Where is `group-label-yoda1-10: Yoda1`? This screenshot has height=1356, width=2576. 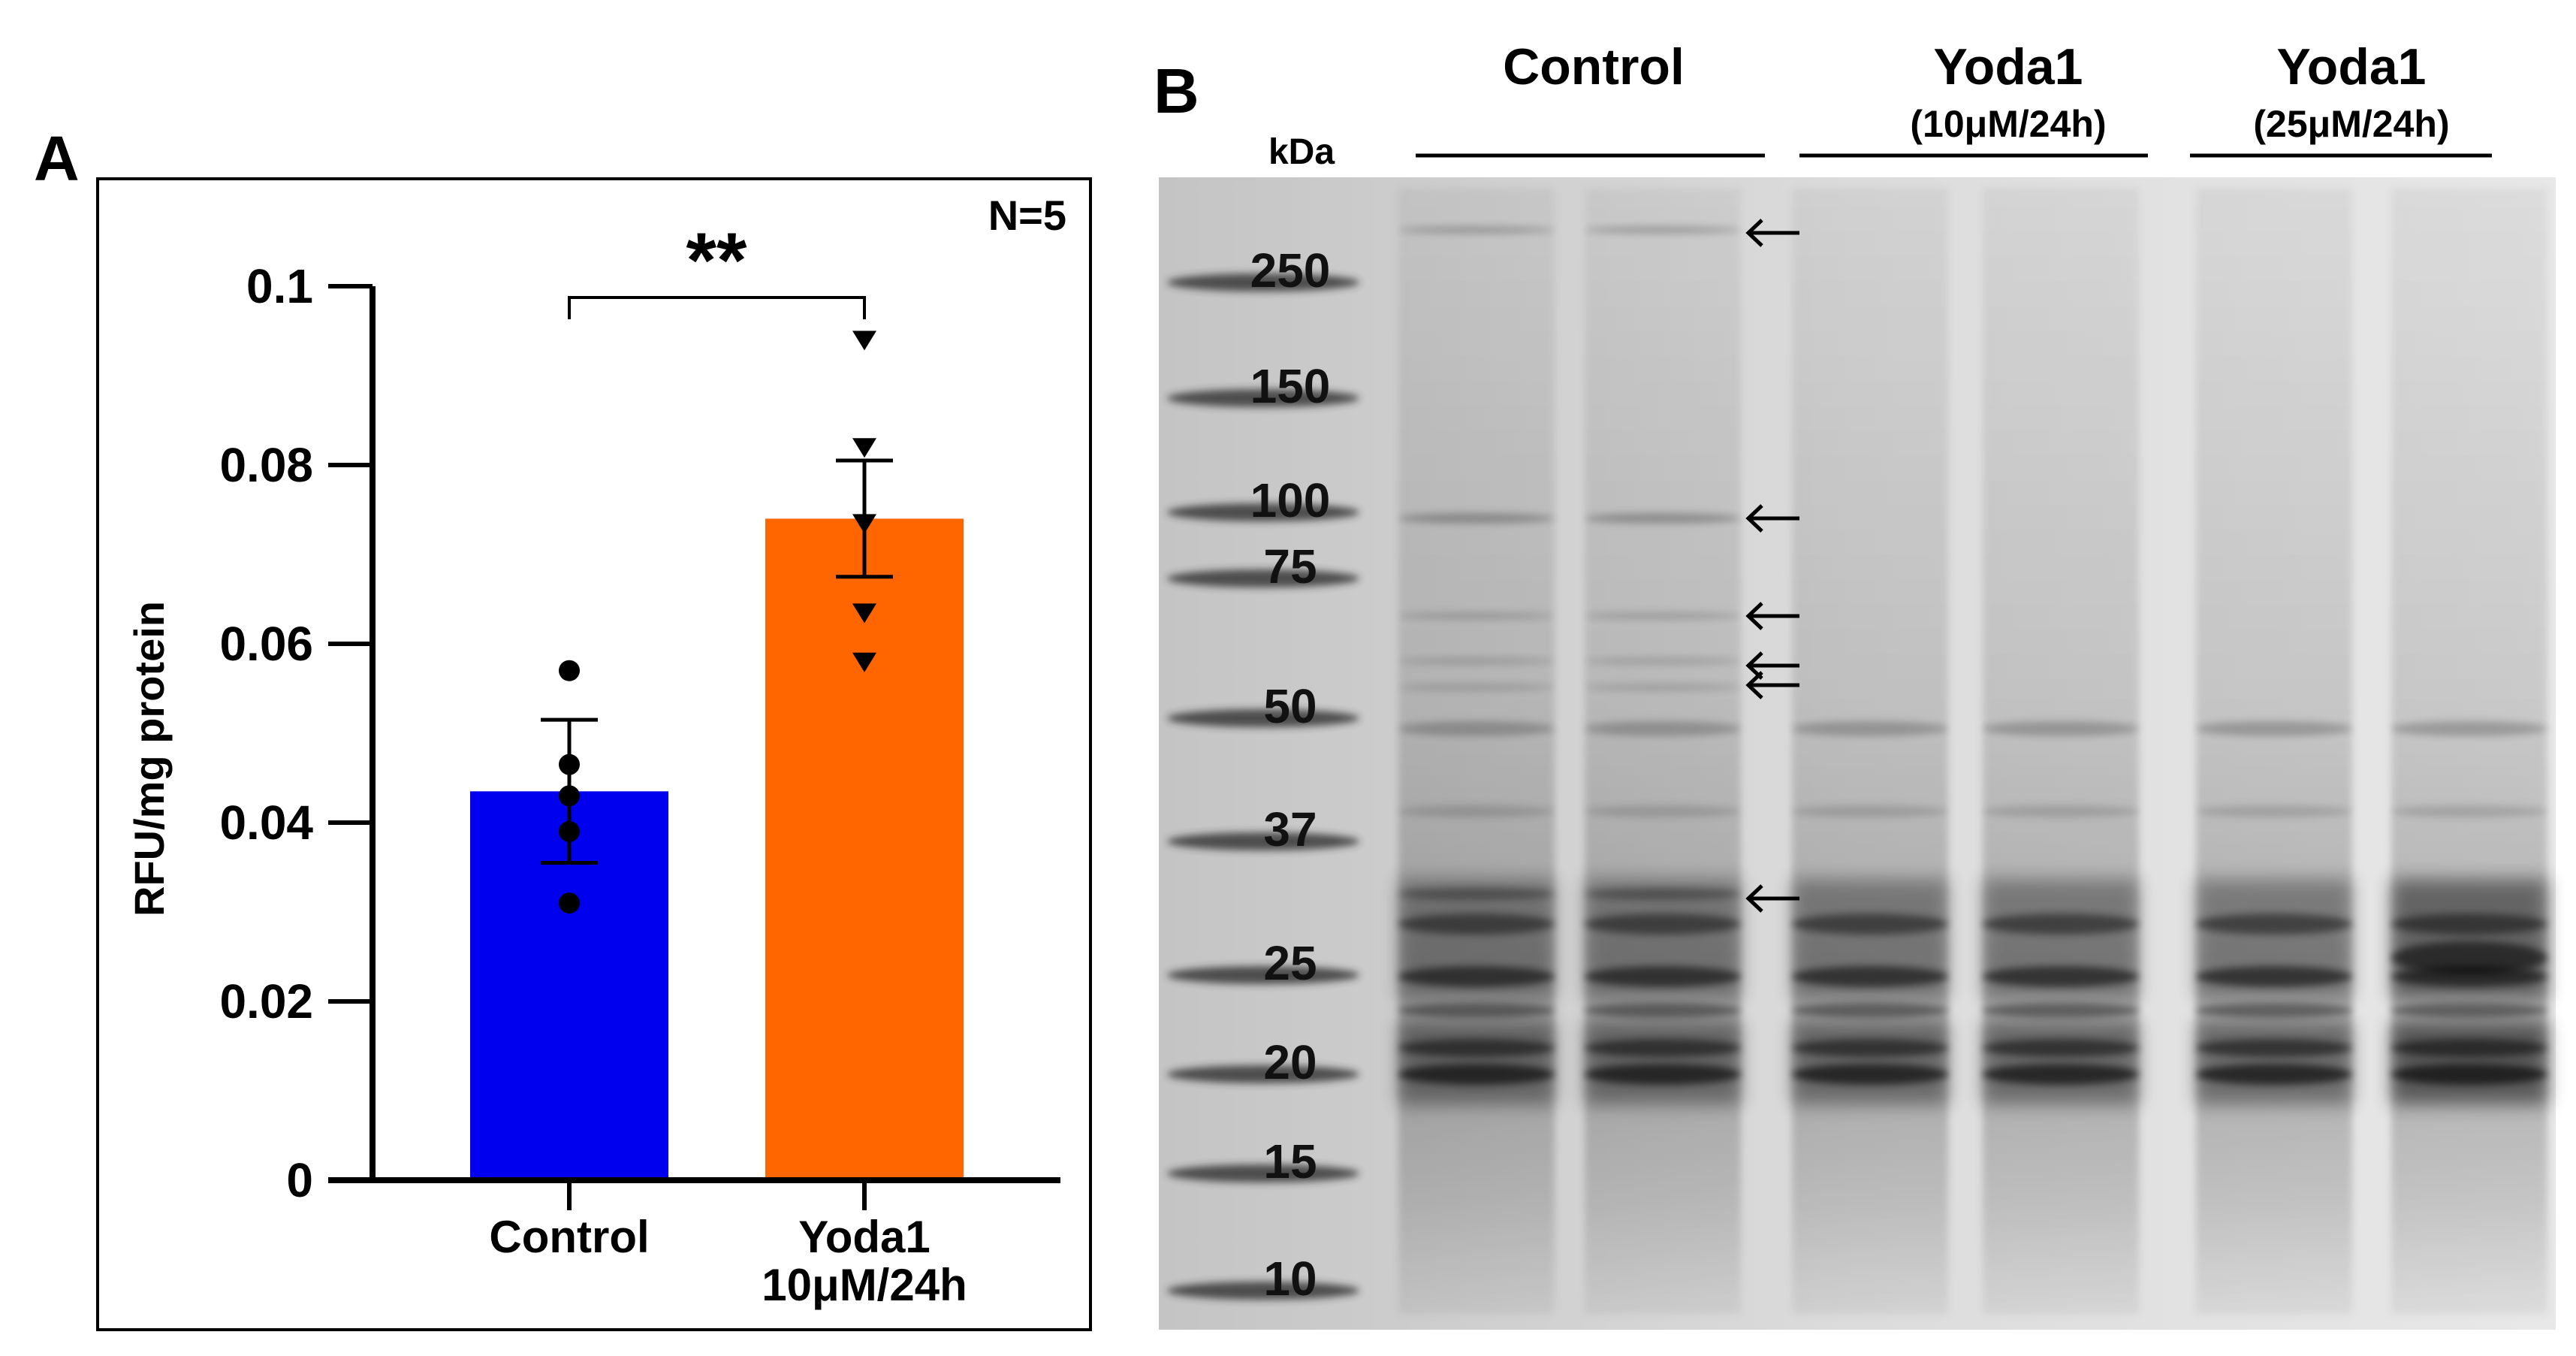 group-label-yoda1-10: Yoda1 is located at coordinates (2008, 66).